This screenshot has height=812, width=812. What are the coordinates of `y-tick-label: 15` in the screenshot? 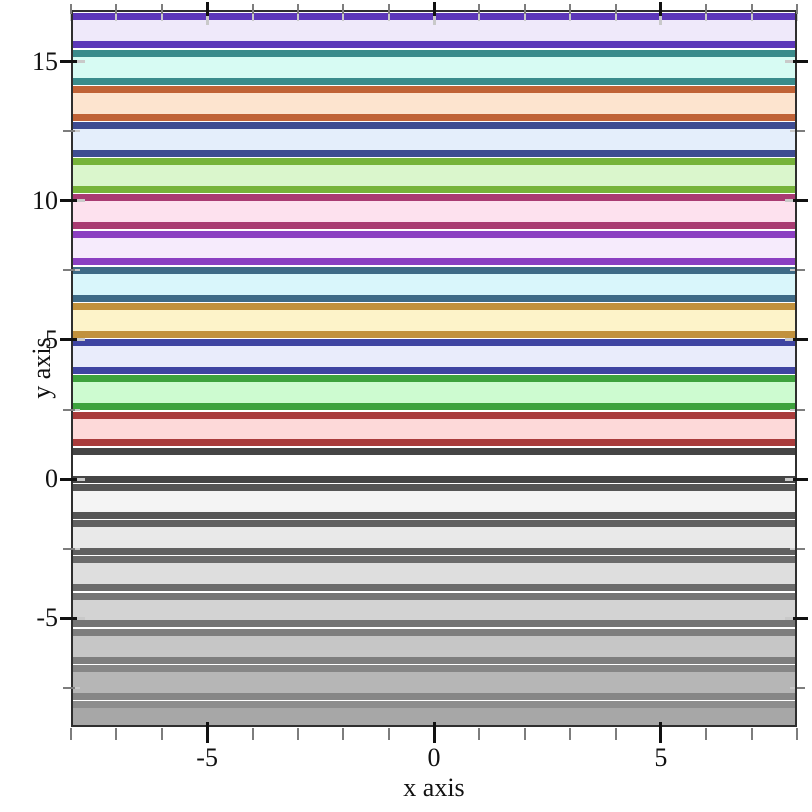 It's located at (45, 61).